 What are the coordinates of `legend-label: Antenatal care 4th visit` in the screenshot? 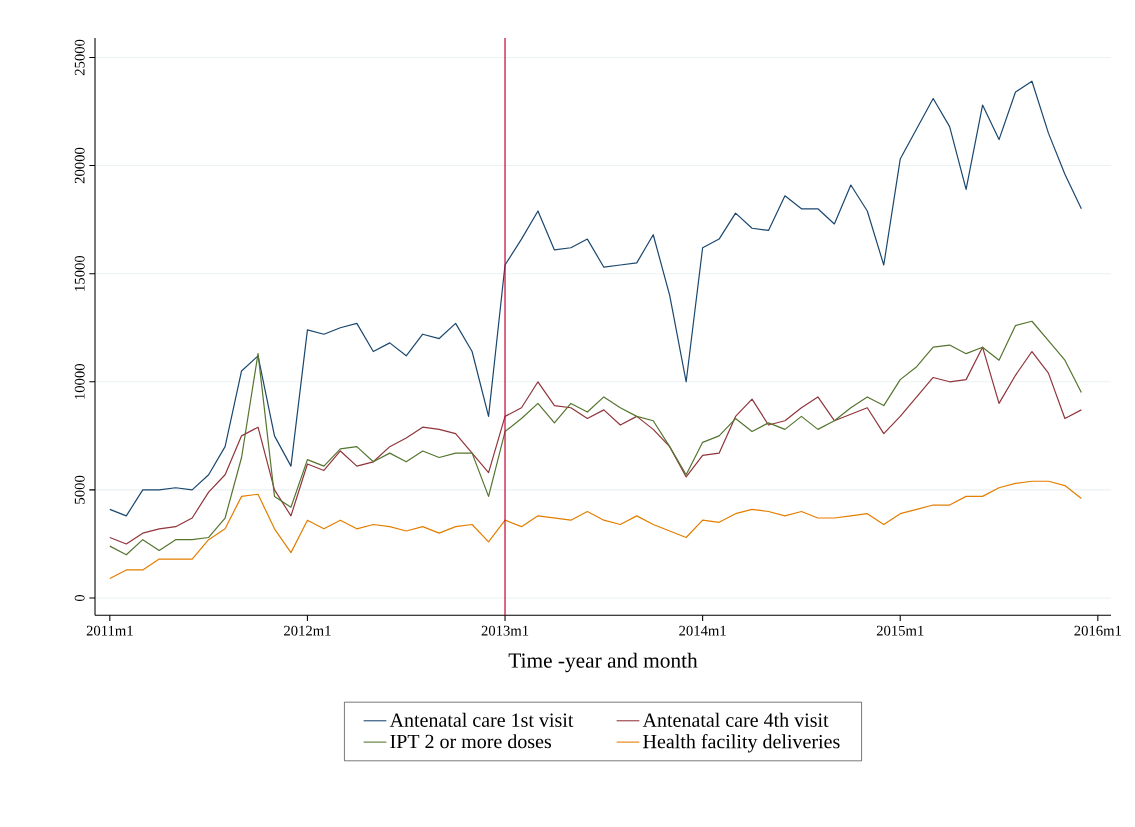 It's located at (735, 719).